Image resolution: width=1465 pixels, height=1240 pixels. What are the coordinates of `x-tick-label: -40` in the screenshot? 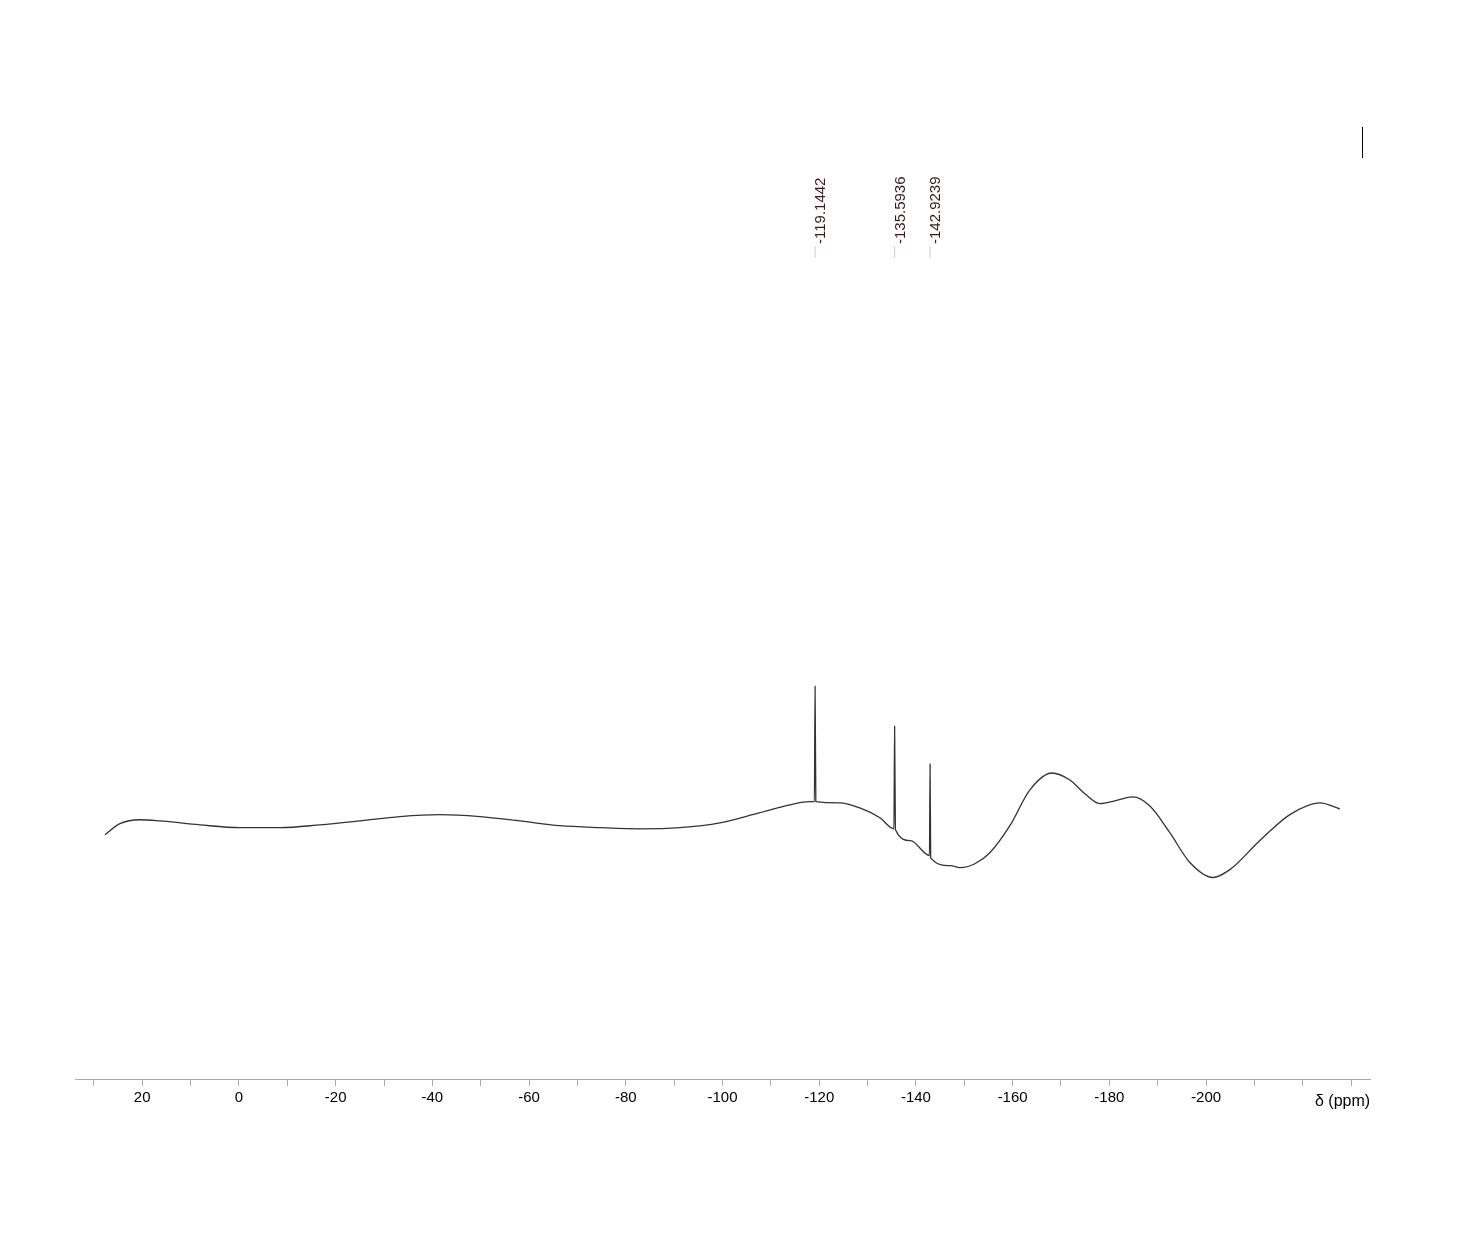 It's located at (432, 1097).